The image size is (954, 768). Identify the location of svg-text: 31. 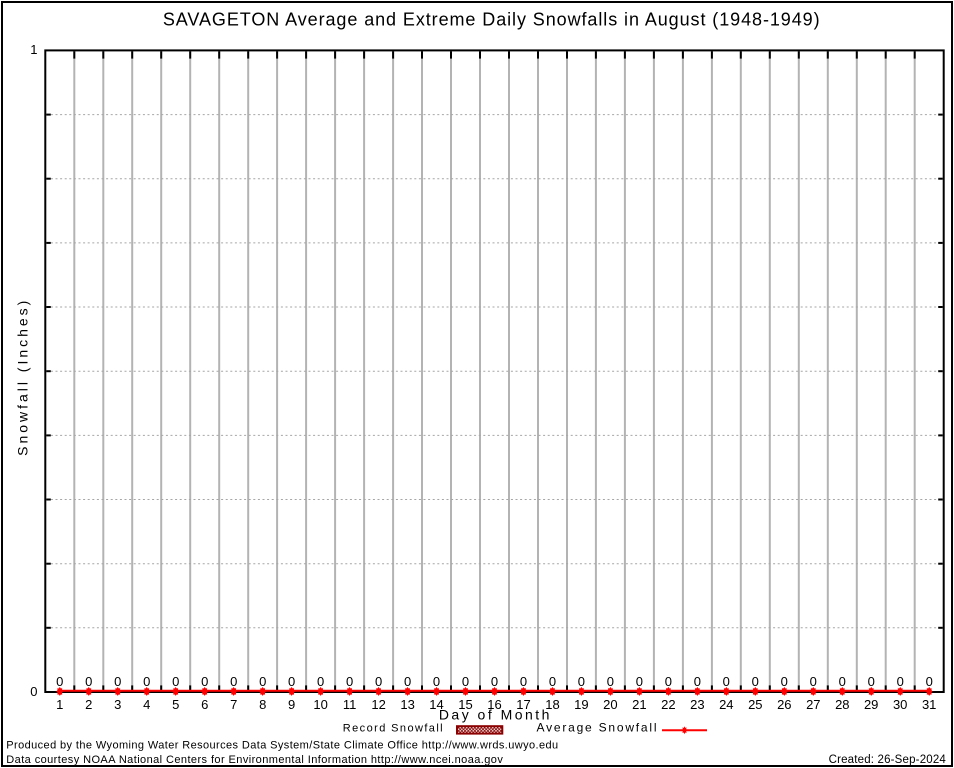
(929, 704).